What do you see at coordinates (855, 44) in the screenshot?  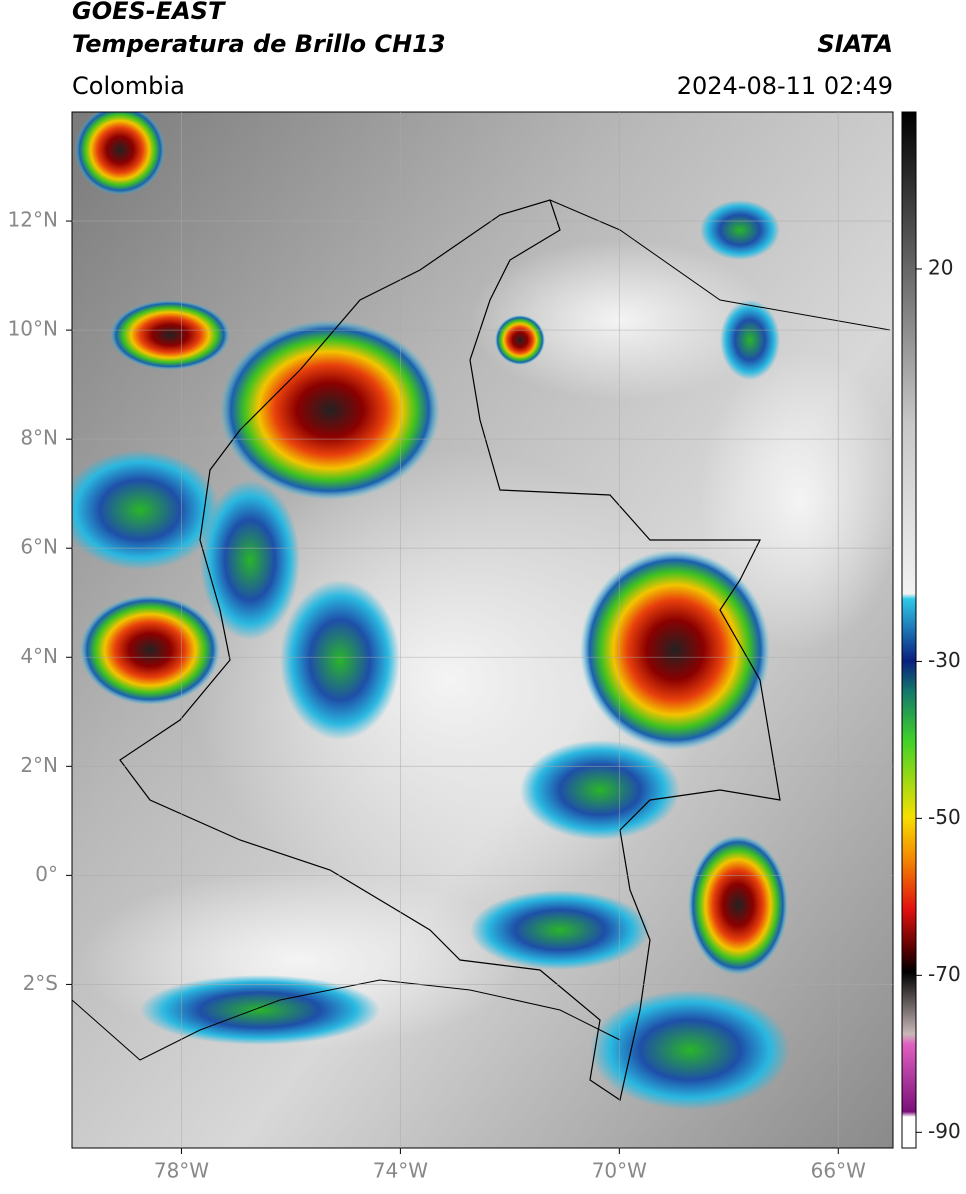 I see `source: SIATA` at bounding box center [855, 44].